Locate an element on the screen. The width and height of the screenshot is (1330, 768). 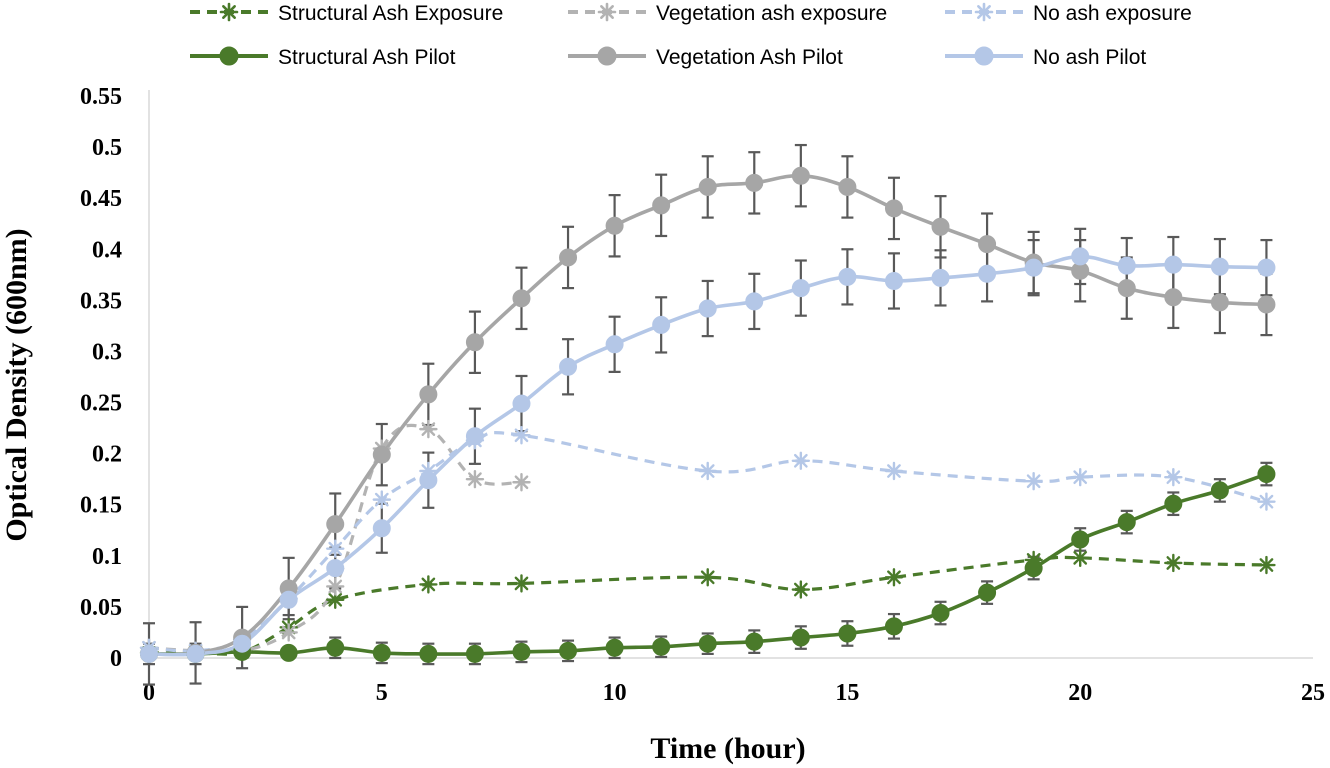
x-tick-label: 10 is located at coordinates (615, 693).